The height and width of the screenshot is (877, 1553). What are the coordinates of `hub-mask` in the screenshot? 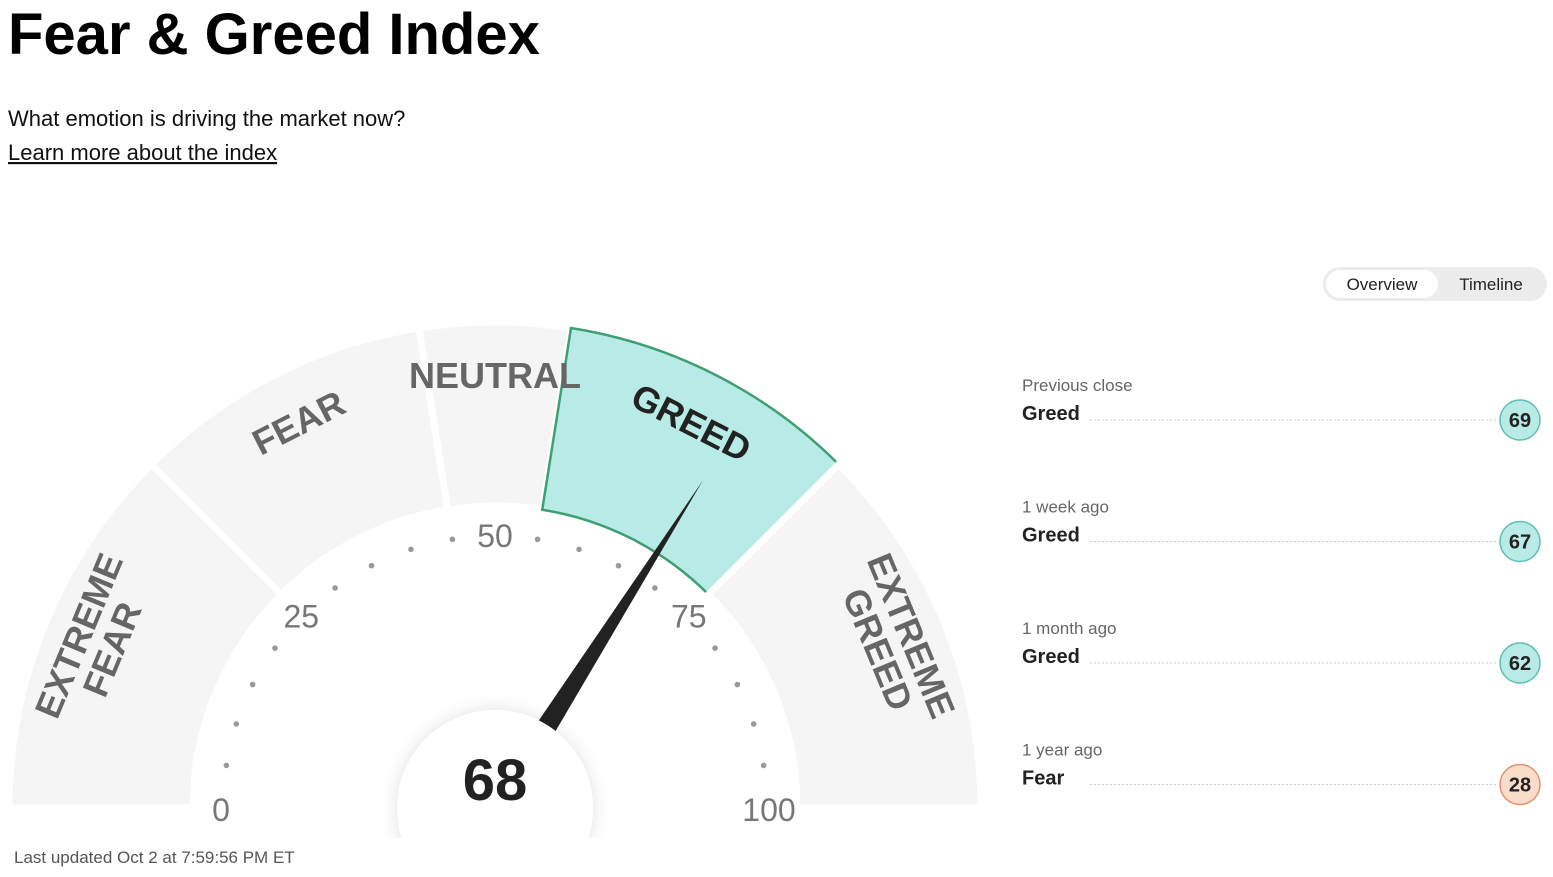 It's located at (495, 857).